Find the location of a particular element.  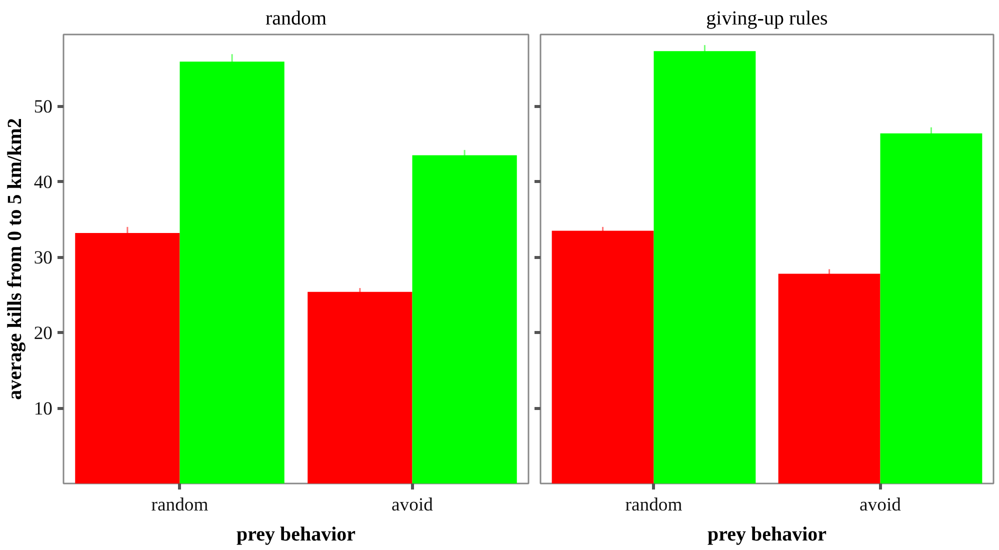

y-tick-label: 30 is located at coordinates (43, 258).